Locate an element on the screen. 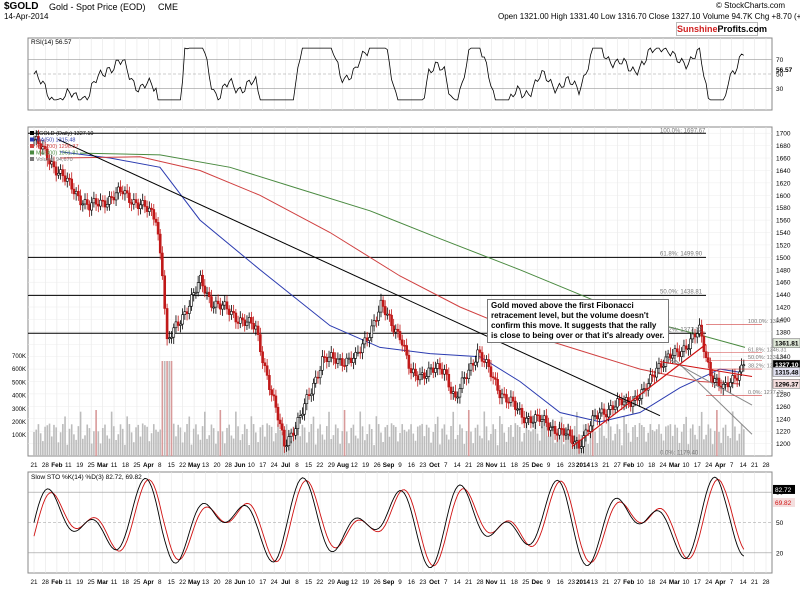  x-tick-label-bottom: 16 is located at coordinates (561, 582).